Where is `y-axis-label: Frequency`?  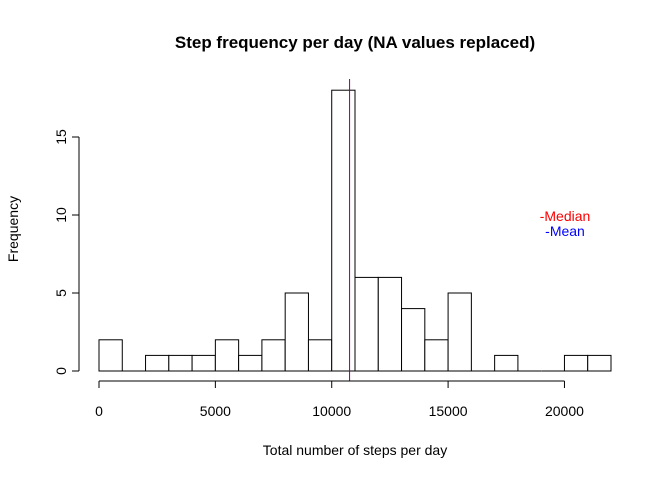 y-axis-label: Frequency is located at coordinates (13, 229).